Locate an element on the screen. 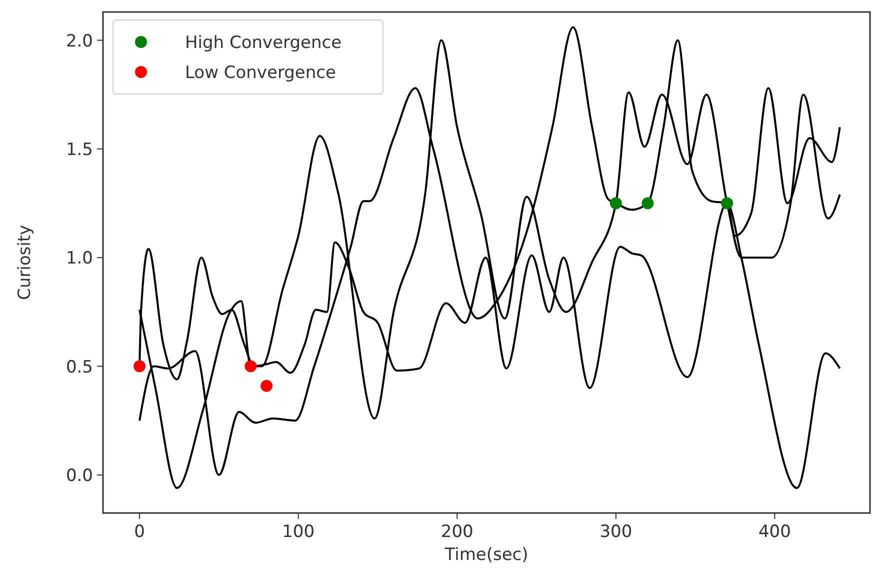  x-tick-label: 0 is located at coordinates (139, 532).